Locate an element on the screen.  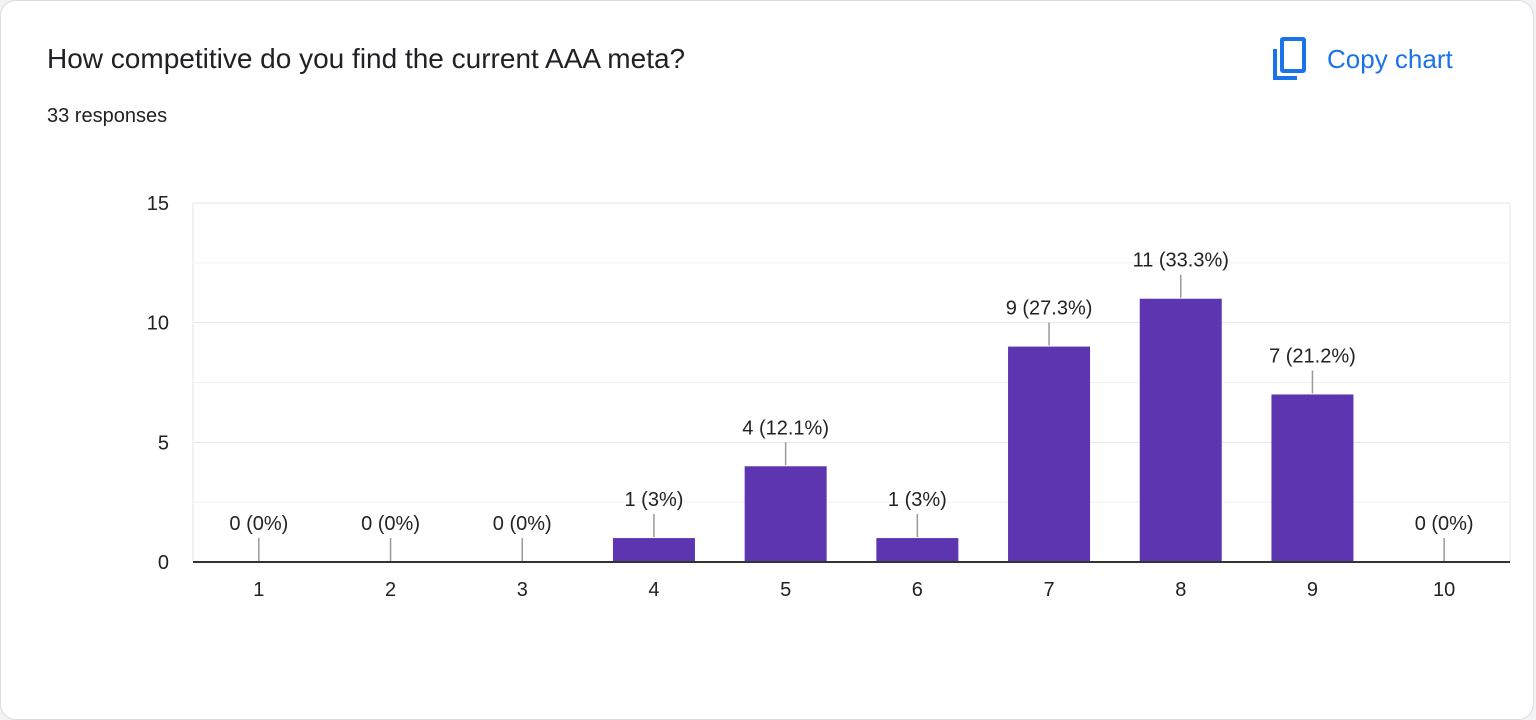
data-label-2: 0 (0%) is located at coordinates (390, 524).